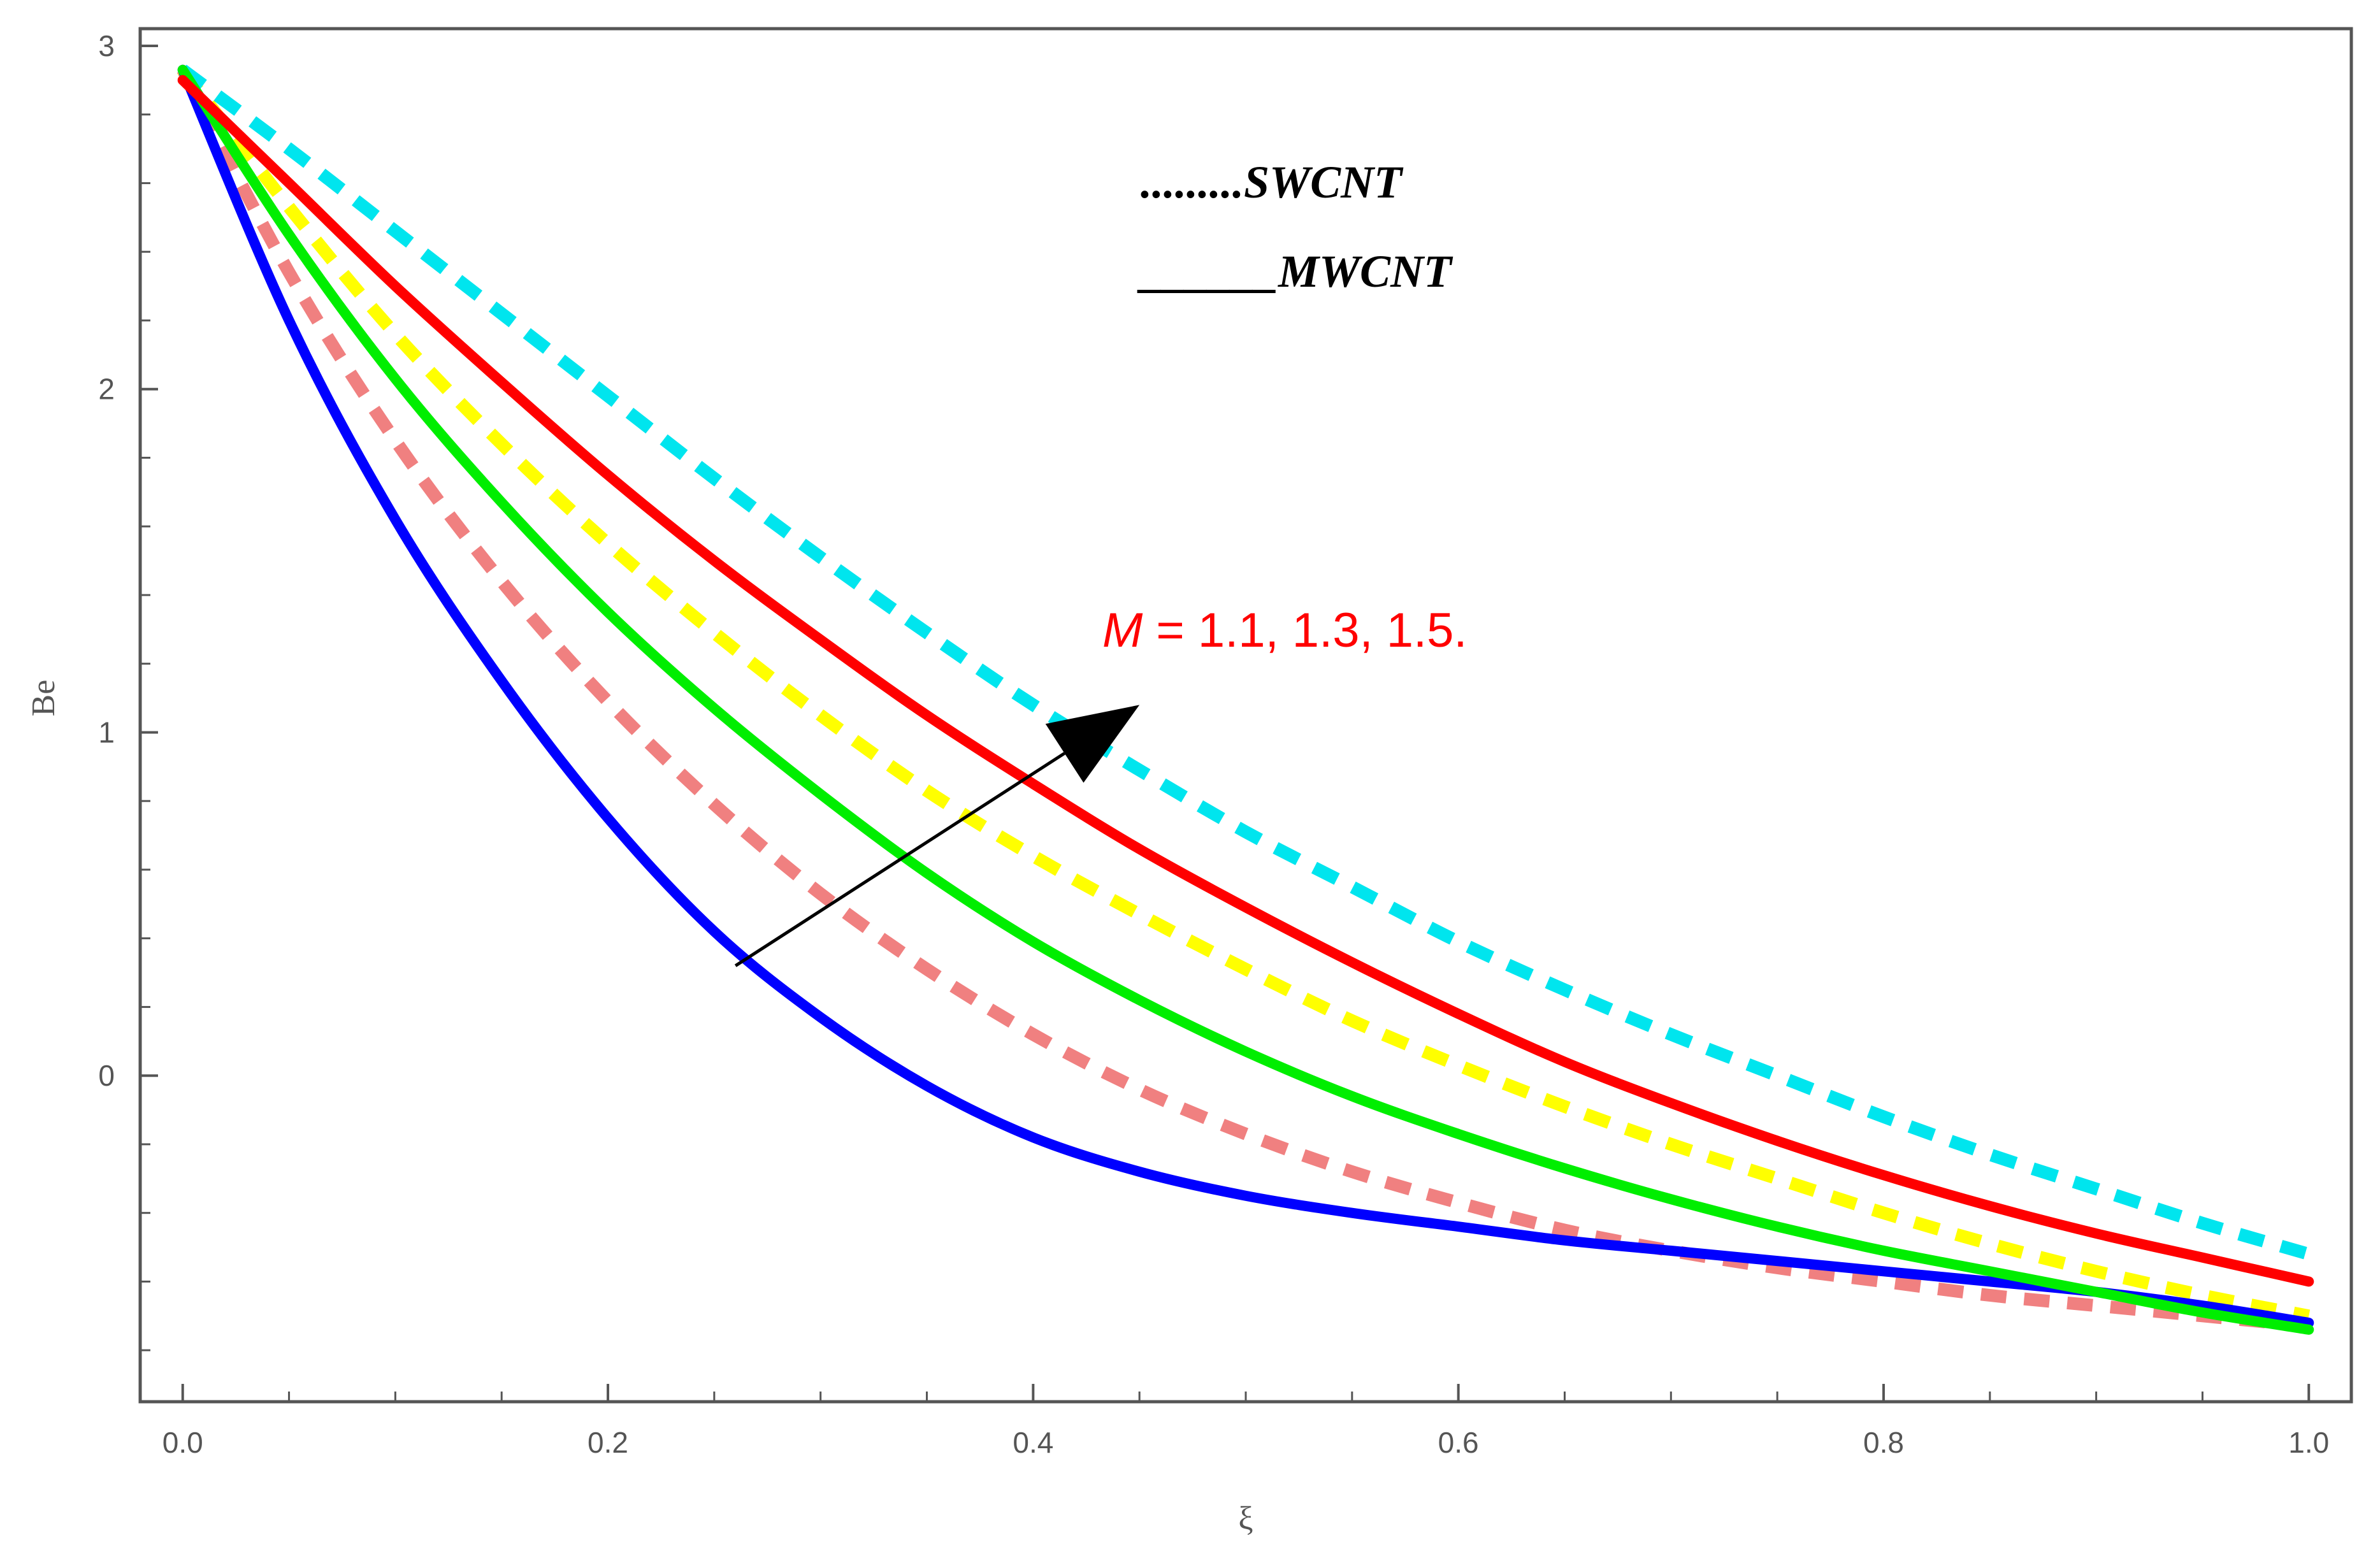 This screenshot has height=1561, width=2380. What do you see at coordinates (106, 389) in the screenshot?
I see `y-tick-label: 2` at bounding box center [106, 389].